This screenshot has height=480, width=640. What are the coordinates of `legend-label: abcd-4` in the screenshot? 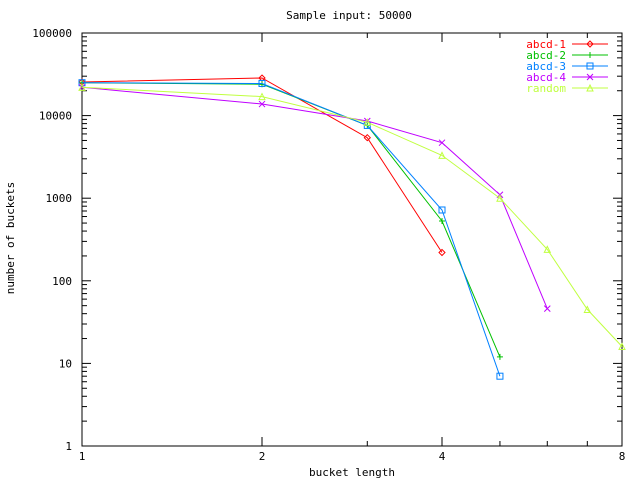 It's located at (546, 77).